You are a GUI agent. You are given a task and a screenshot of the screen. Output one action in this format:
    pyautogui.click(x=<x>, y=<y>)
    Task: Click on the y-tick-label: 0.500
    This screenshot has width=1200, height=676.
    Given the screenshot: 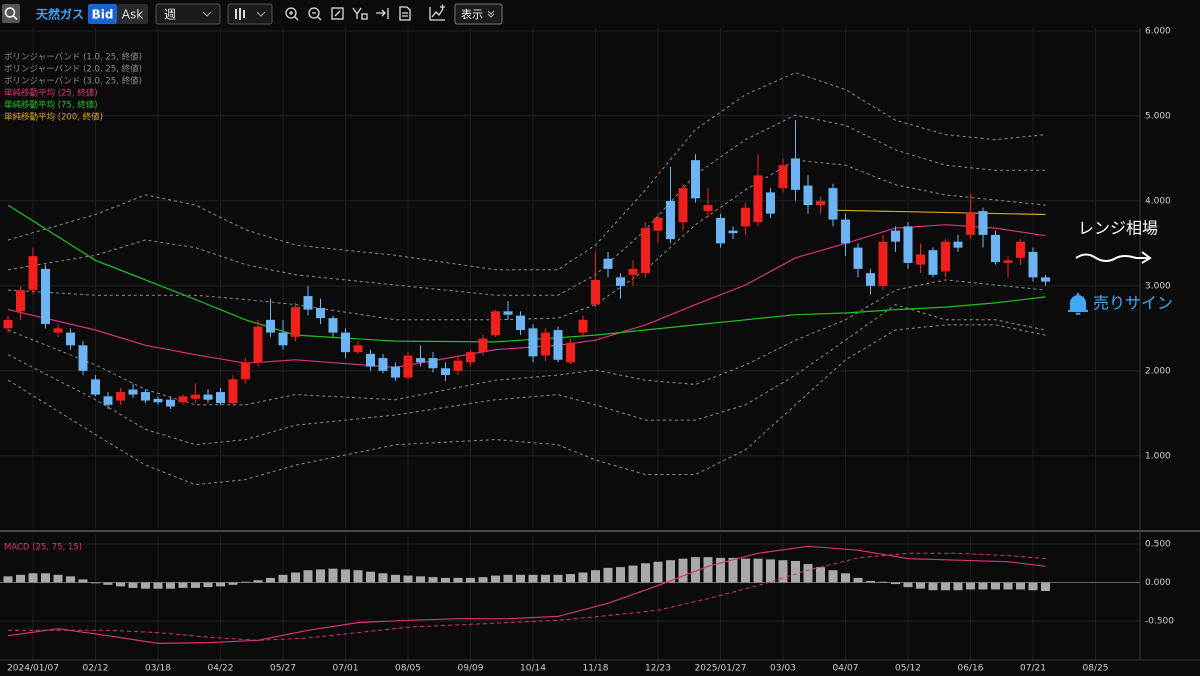 What is the action you would take?
    pyautogui.click(x=1158, y=545)
    